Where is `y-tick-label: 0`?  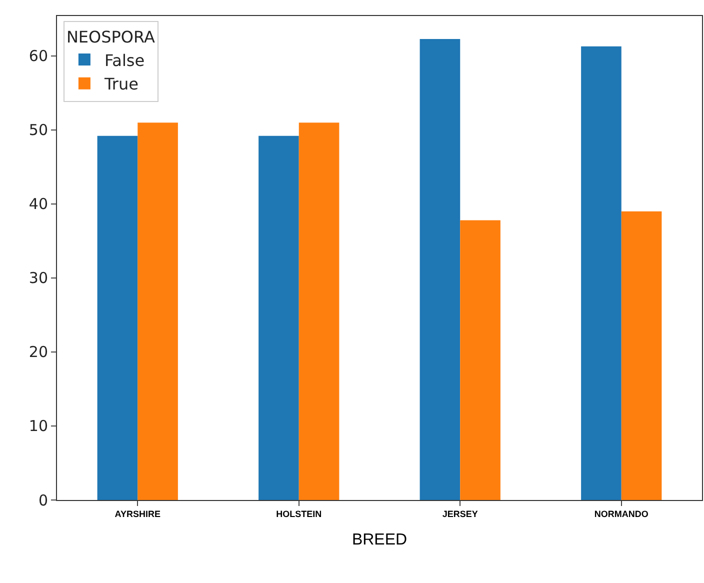
y-tick-label: 0 is located at coordinates (43, 500).